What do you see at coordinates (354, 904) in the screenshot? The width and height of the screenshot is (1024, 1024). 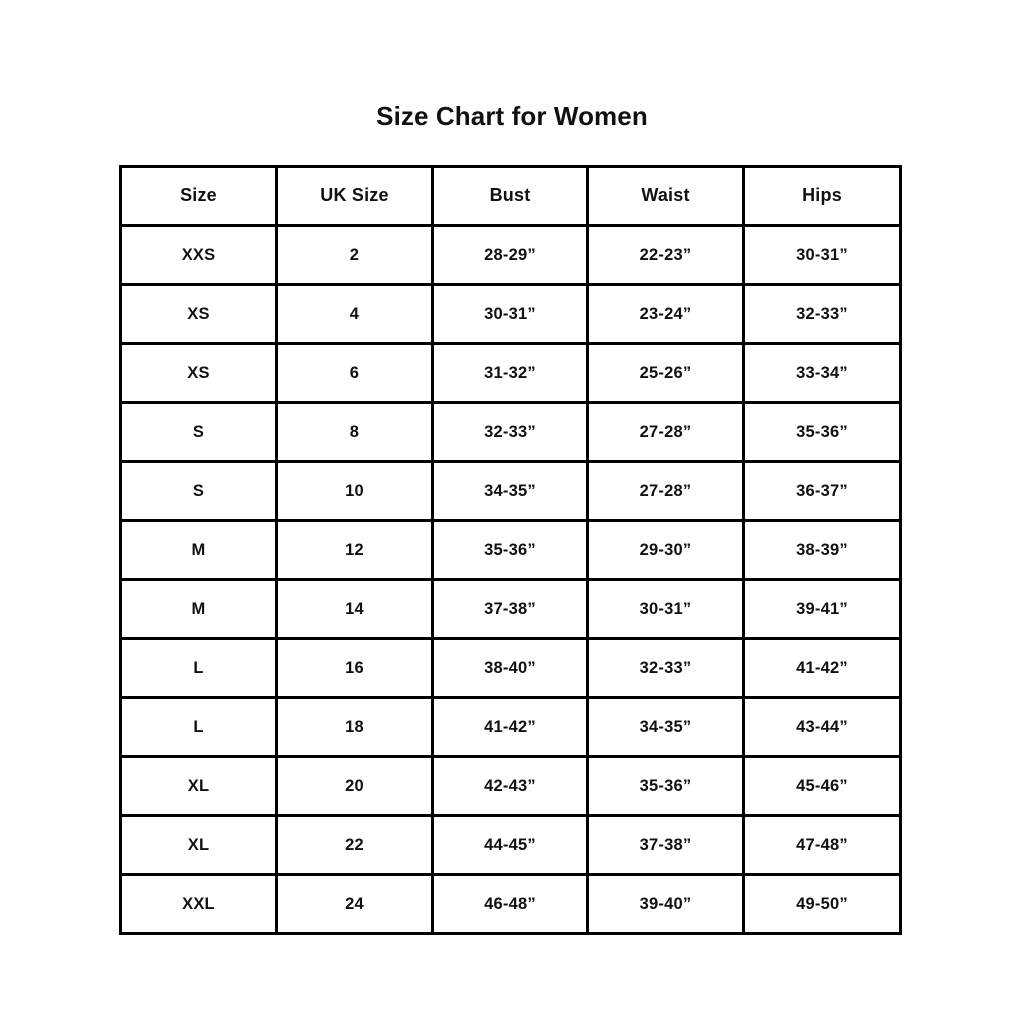 I see `cell-uk-size: 24` at bounding box center [354, 904].